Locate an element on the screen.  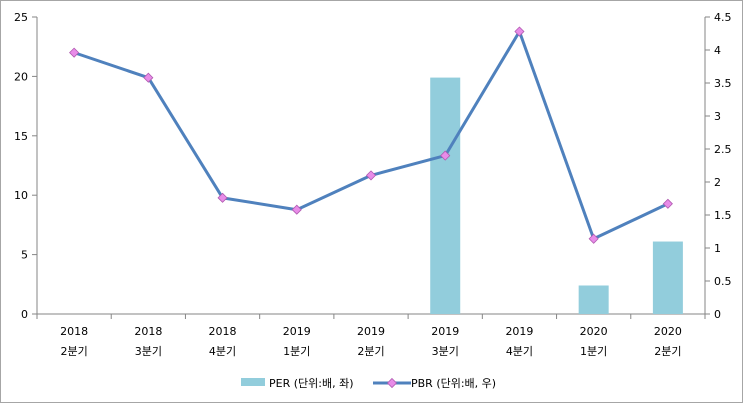
right-tick-label: 2 is located at coordinates (717, 182).